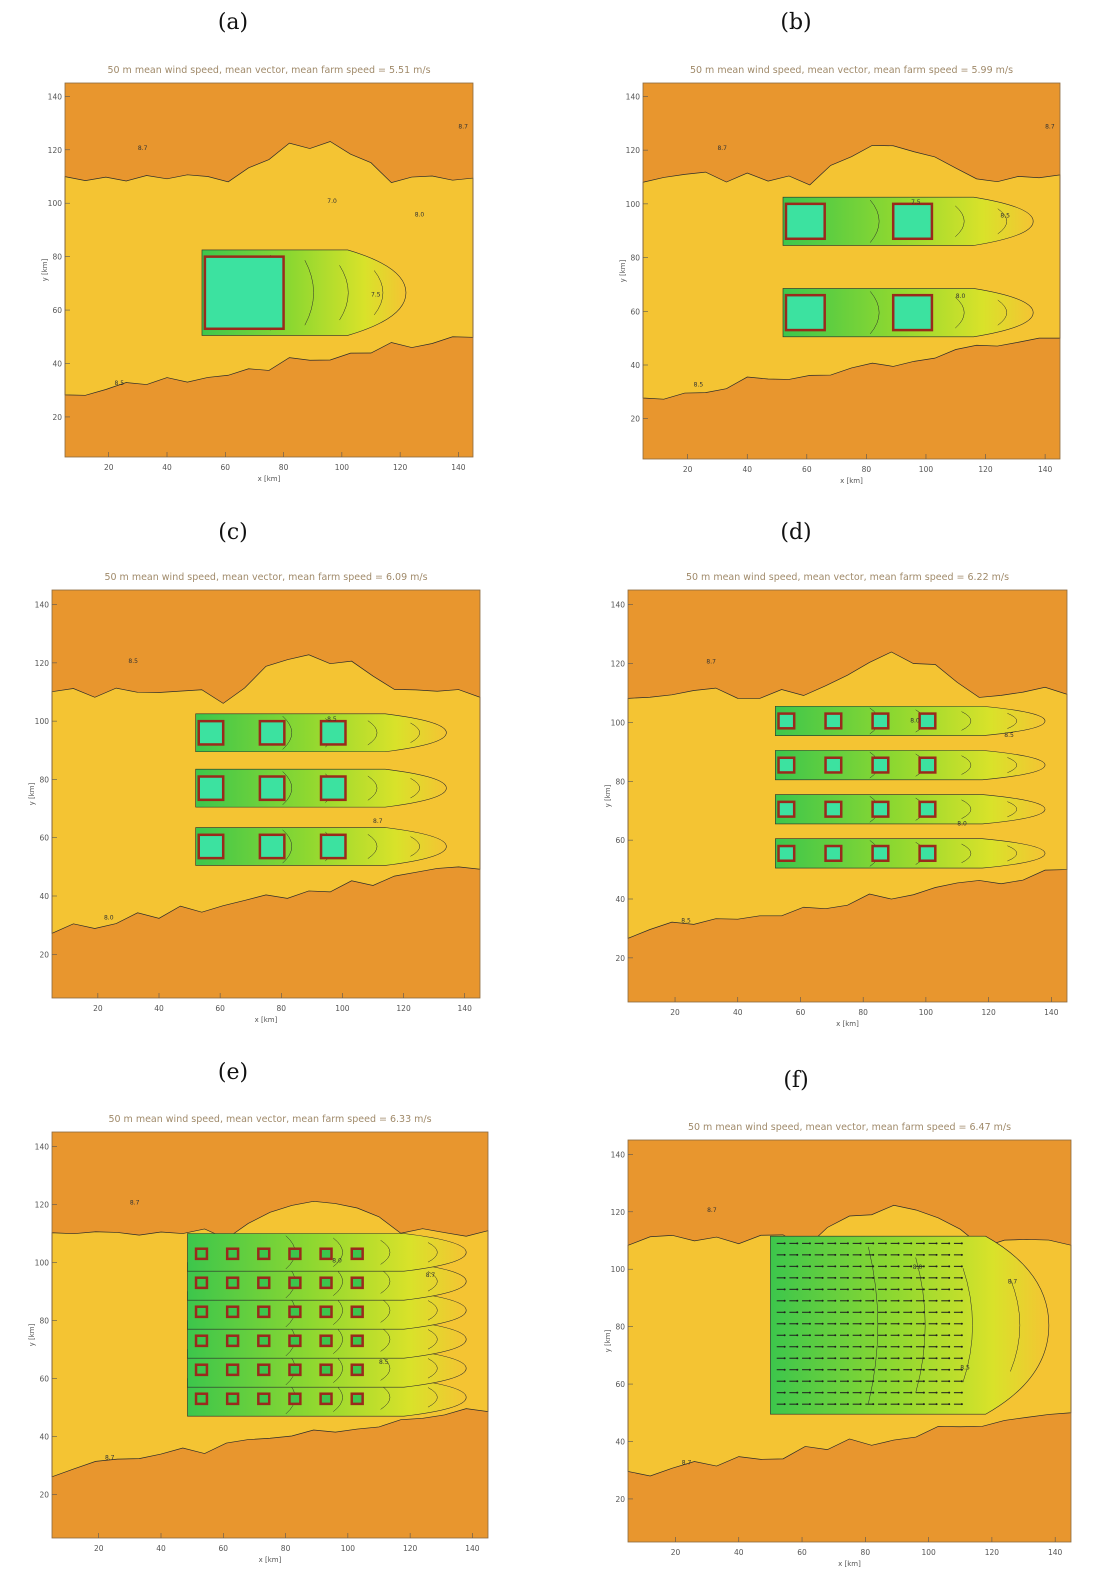 The width and height of the screenshot is (1094, 1576). I want to click on plot-frame, so click(847, 796).